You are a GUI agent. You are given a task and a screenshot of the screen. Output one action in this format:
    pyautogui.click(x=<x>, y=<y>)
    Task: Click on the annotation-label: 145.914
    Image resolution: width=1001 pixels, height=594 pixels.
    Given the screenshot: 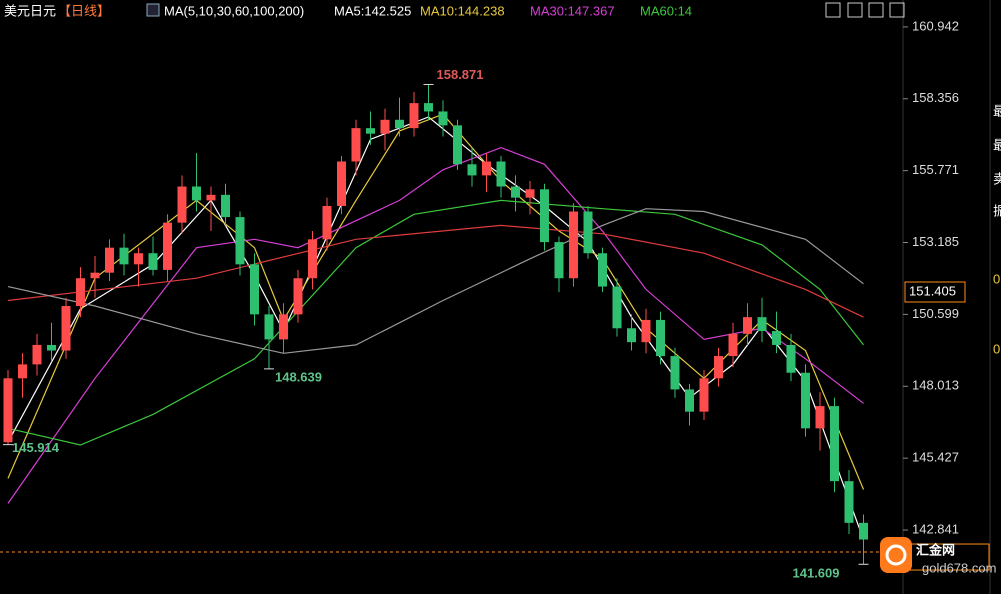 What is the action you would take?
    pyautogui.click(x=36, y=447)
    